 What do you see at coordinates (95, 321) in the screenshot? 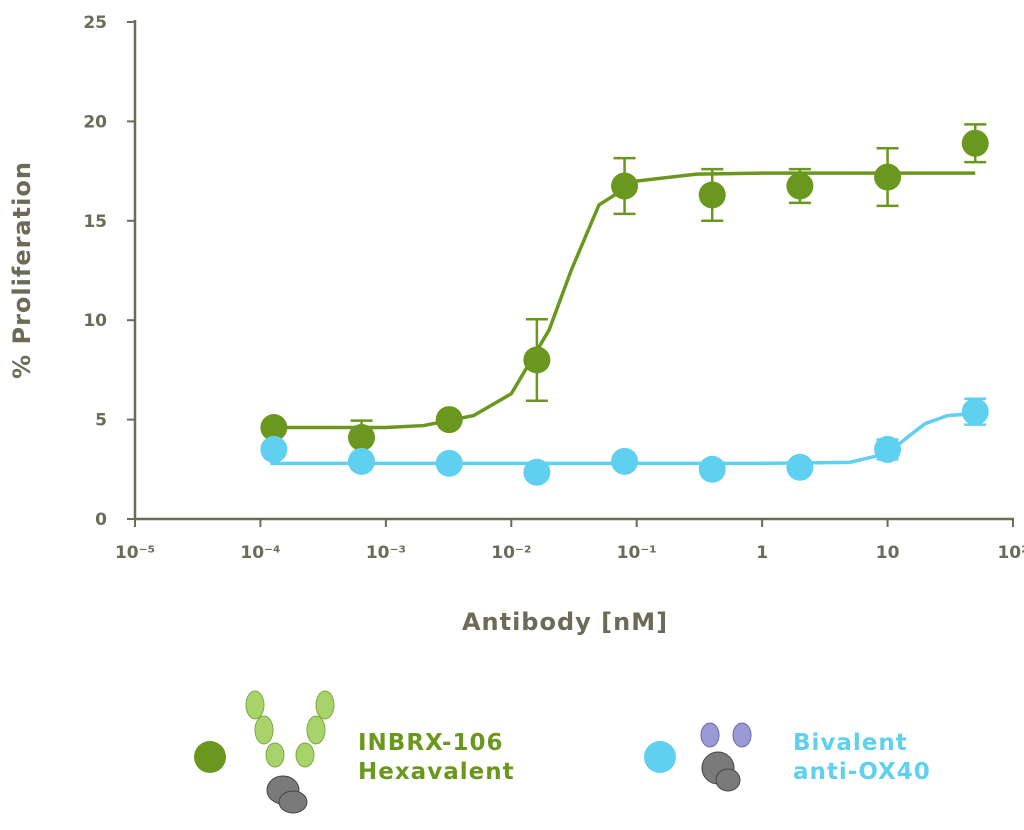
I see `y-tick-label: 10` at bounding box center [95, 321].